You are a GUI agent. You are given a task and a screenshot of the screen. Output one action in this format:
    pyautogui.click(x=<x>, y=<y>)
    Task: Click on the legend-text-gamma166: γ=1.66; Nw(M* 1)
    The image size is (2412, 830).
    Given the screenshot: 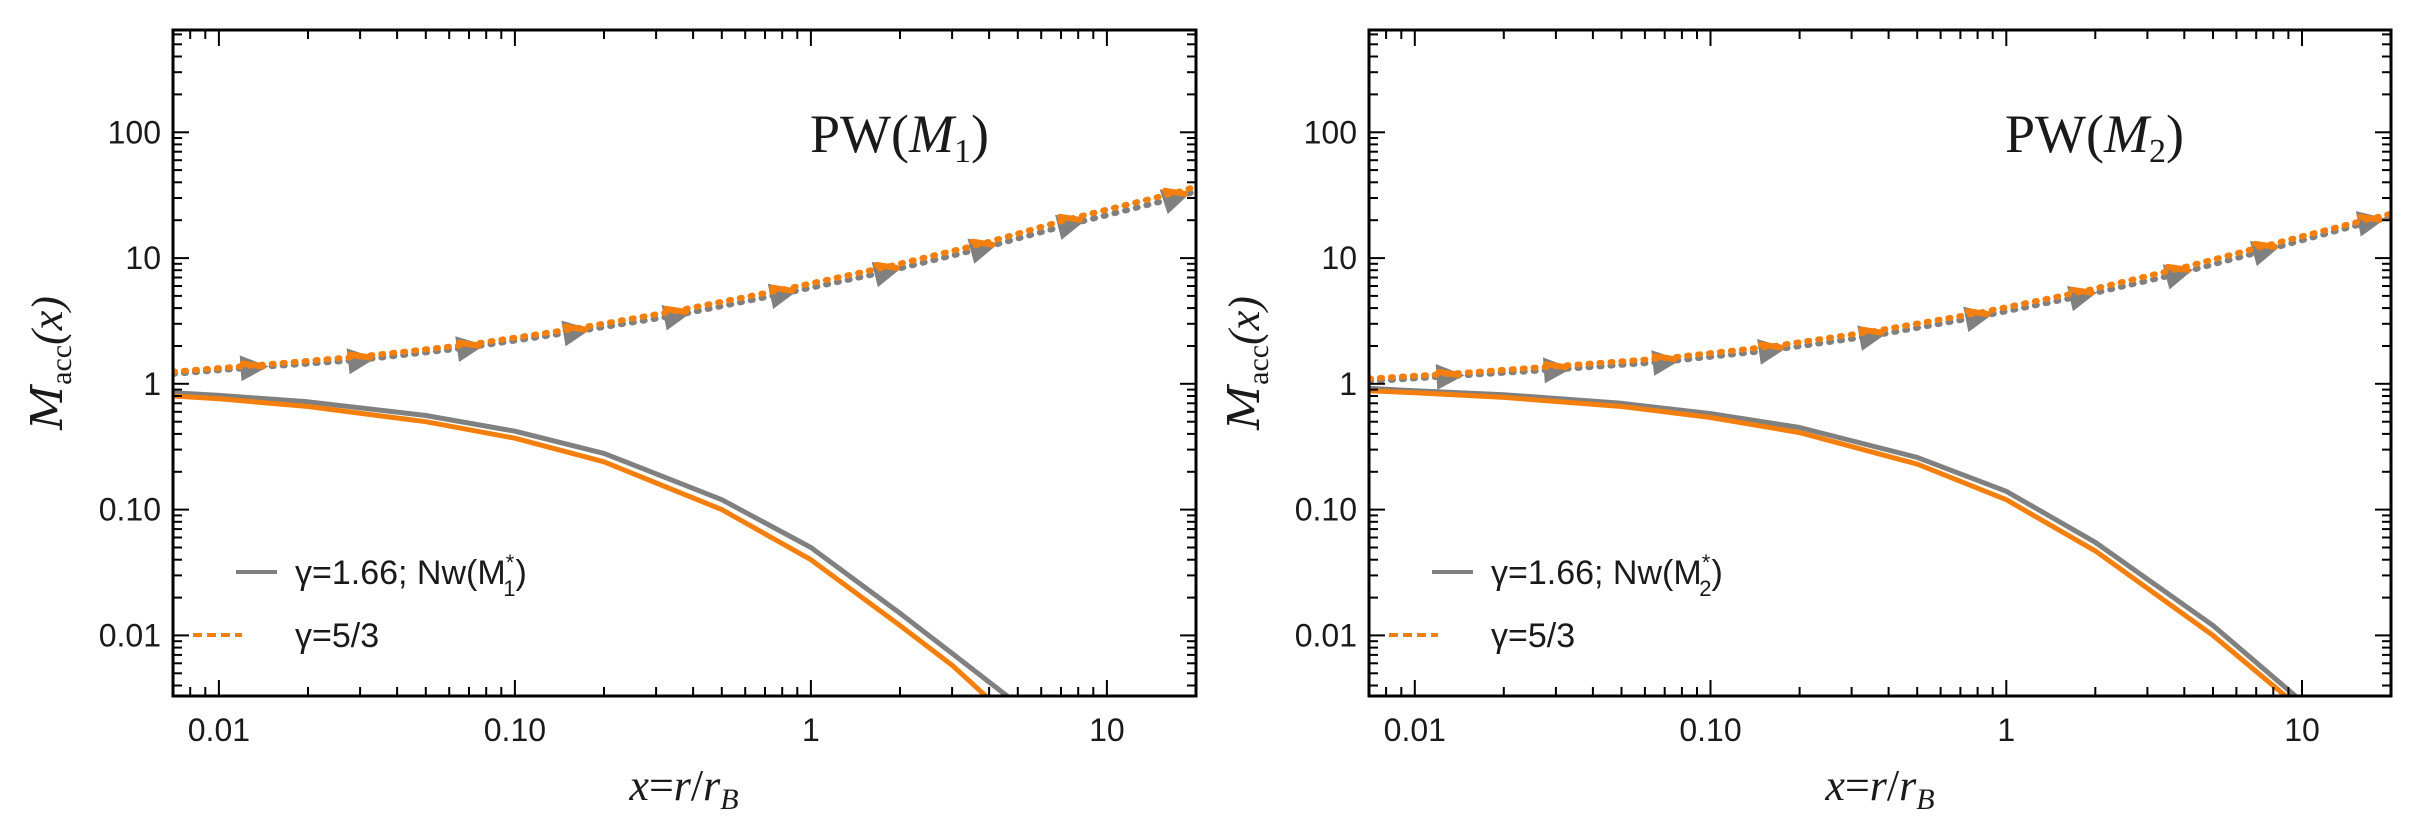 What is the action you would take?
    pyautogui.click(x=411, y=575)
    